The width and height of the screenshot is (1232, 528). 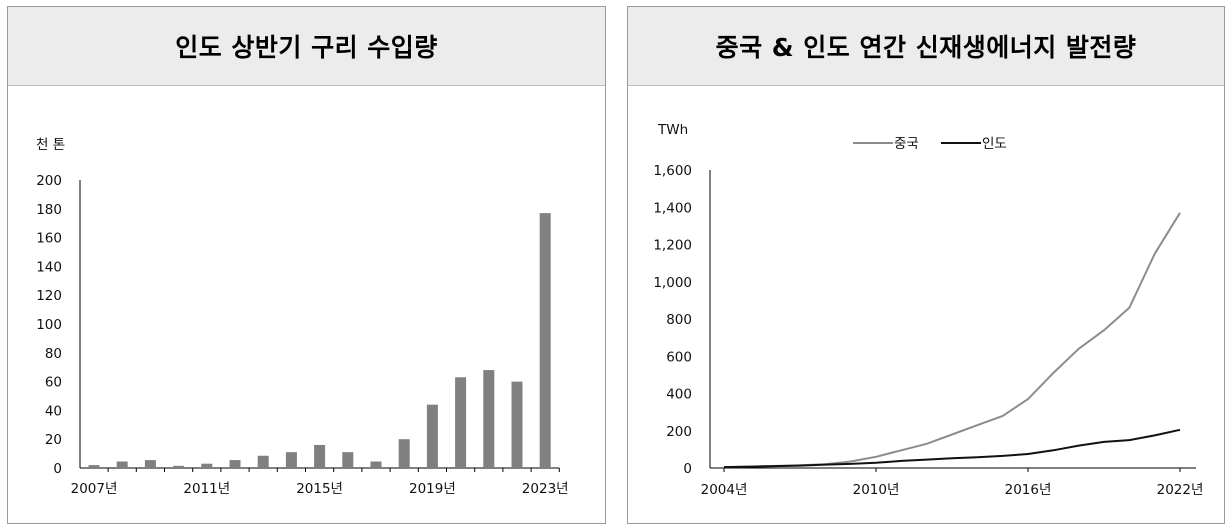 What do you see at coordinates (94, 466) in the screenshot?
I see `bar-2007` at bounding box center [94, 466].